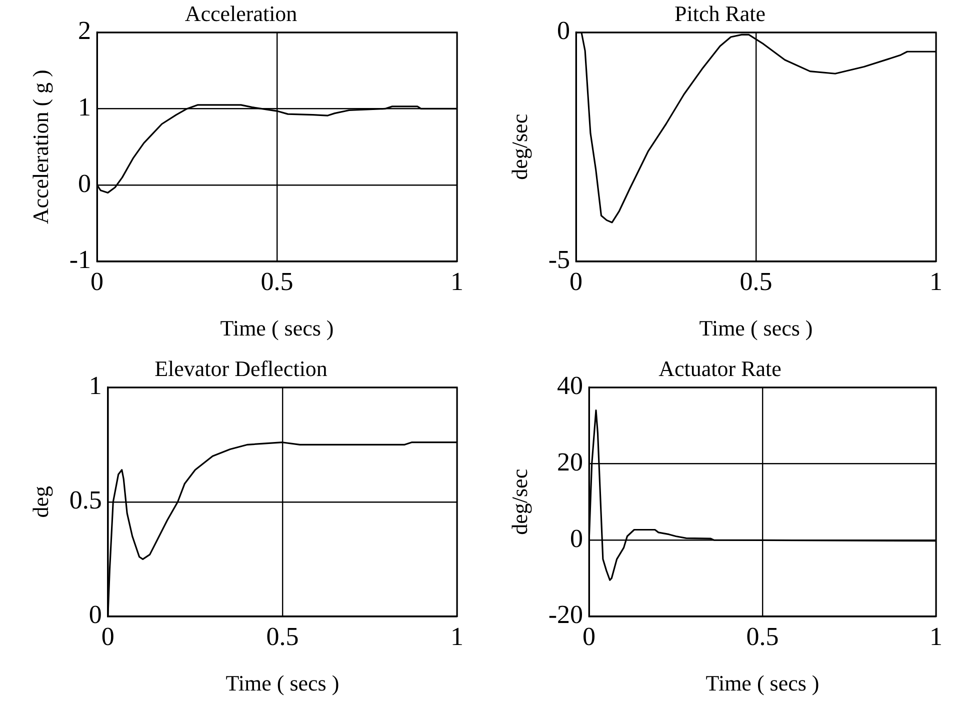 This screenshot has height=710, width=958. I want to click on chart-title: Acceleration, so click(241, 13).